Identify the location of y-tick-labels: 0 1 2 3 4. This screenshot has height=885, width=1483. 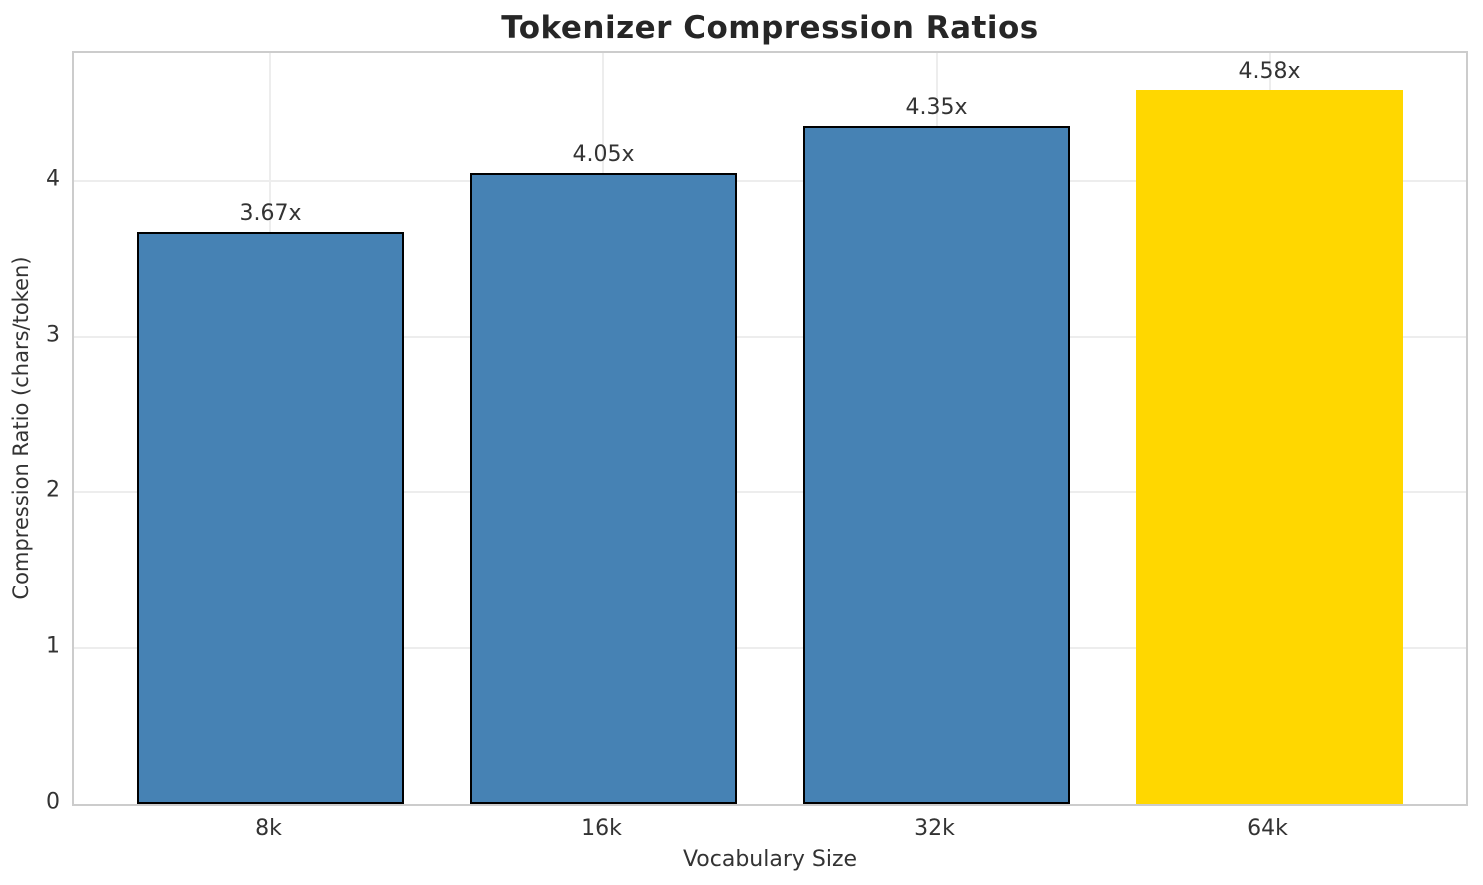
(30, 432).